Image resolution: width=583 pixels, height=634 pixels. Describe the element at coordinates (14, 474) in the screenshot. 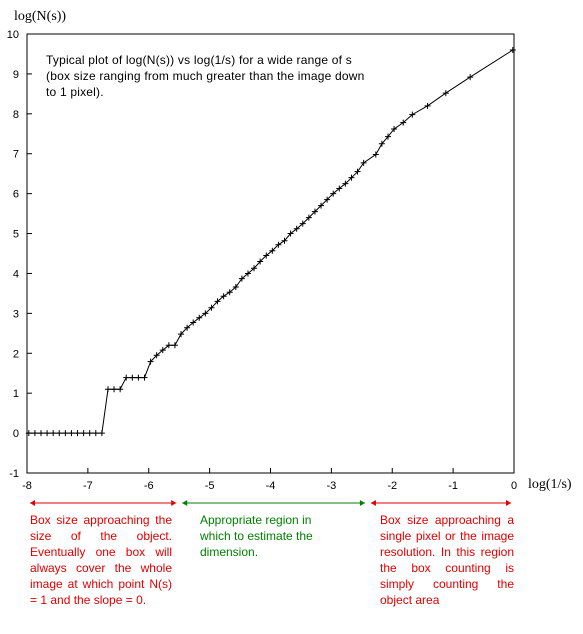

I see `y-tick-label: -1` at that location.